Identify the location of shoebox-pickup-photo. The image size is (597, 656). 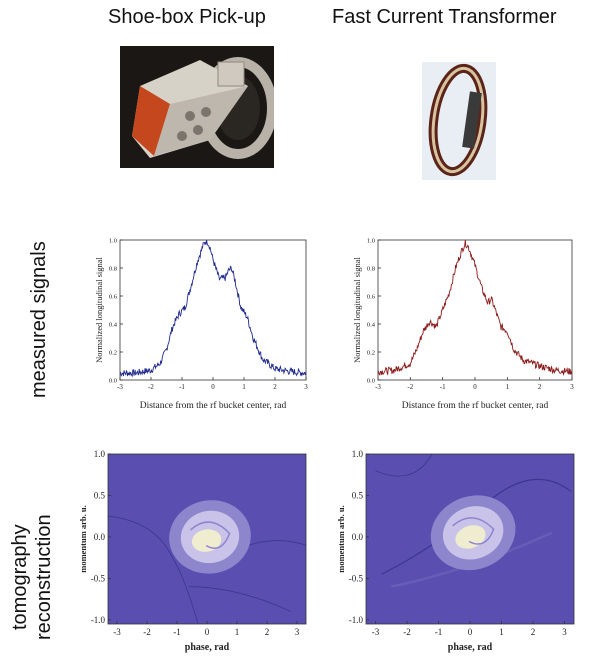
(197, 107).